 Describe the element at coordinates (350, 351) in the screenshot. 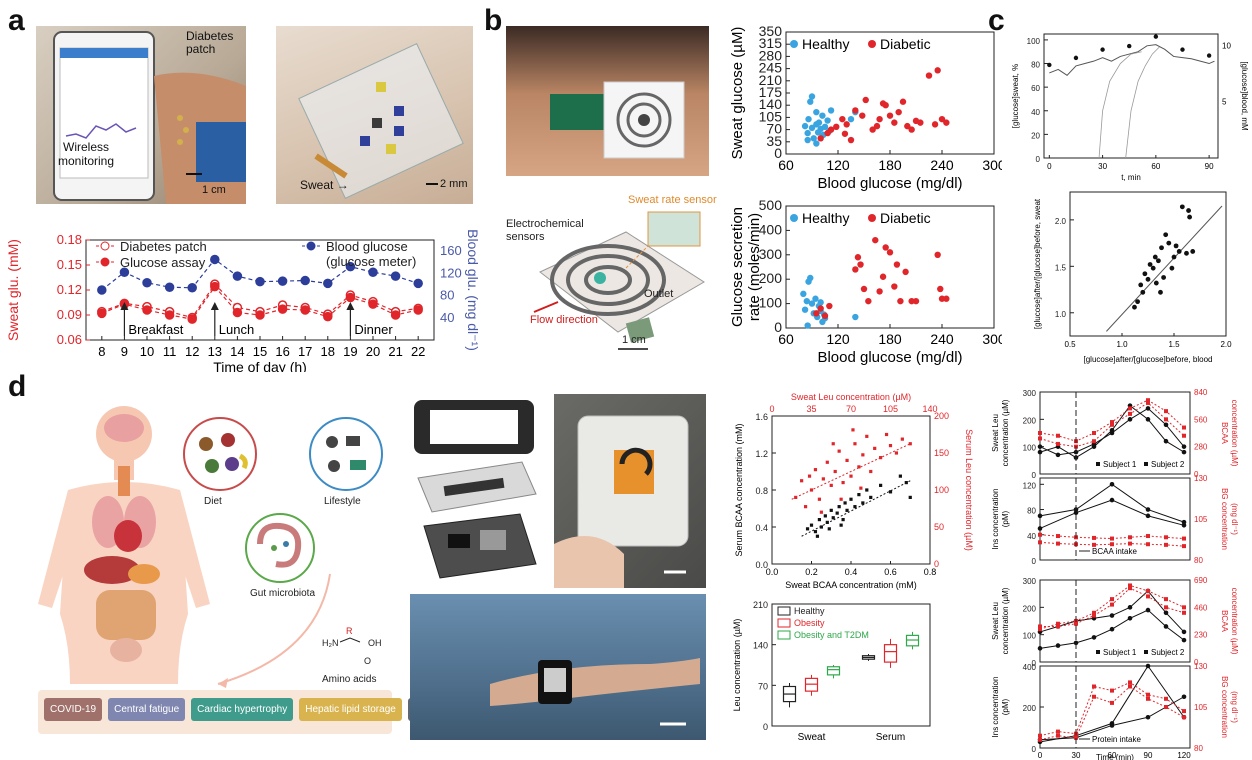

I see `x-tick-label: 19` at that location.